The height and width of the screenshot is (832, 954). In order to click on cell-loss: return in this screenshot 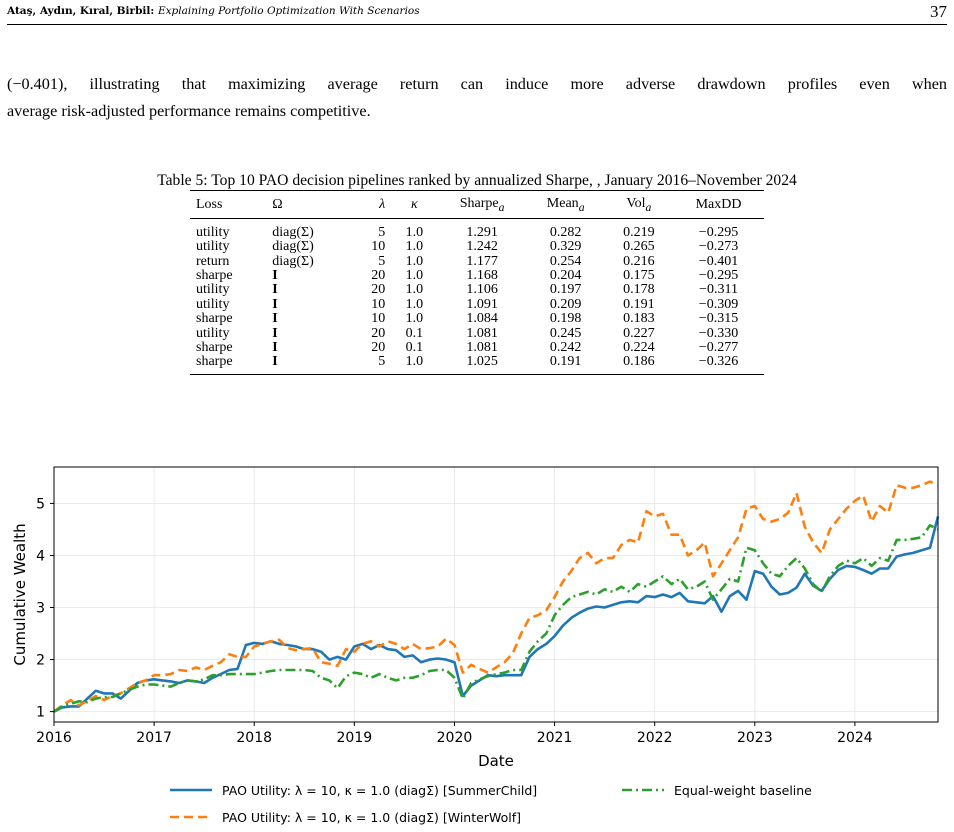, I will do `click(213, 261)`.